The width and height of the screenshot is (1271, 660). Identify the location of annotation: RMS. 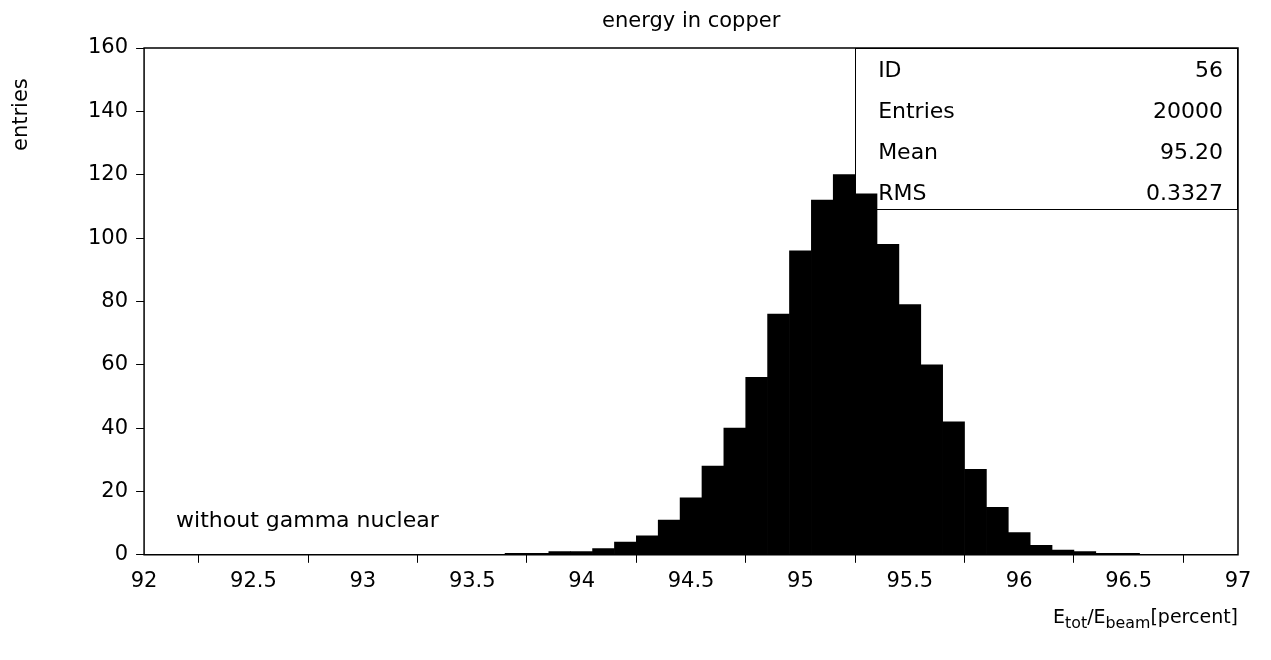
(902, 193).